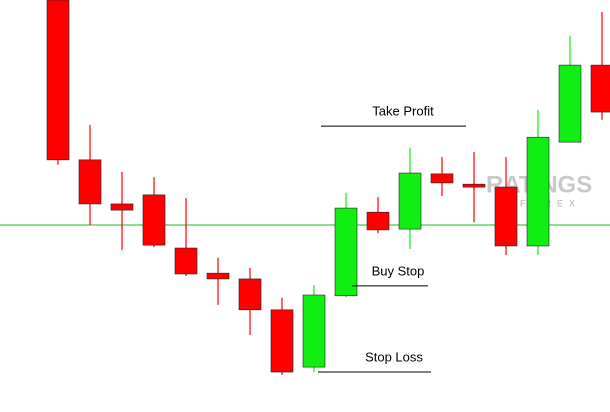 The image size is (610, 412). What do you see at coordinates (394, 356) in the screenshot?
I see `annotation-label: Stop Loss` at bounding box center [394, 356].